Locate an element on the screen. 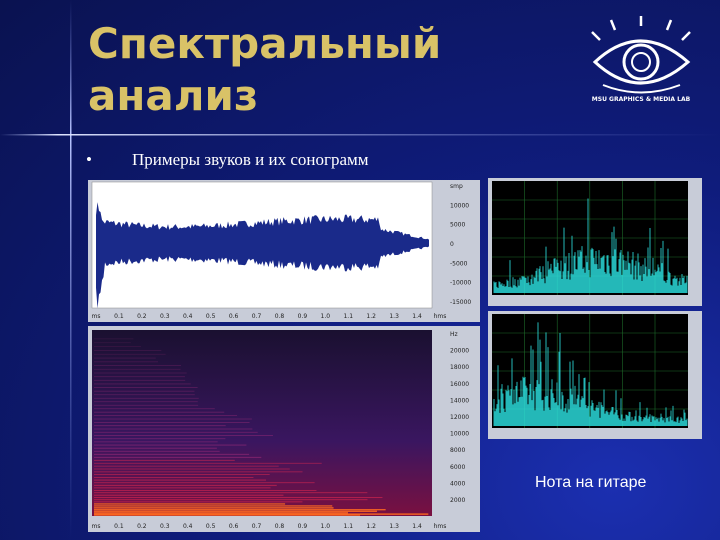 This screenshot has height=540, width=720. caption: Нота на гитаре is located at coordinates (591, 482).